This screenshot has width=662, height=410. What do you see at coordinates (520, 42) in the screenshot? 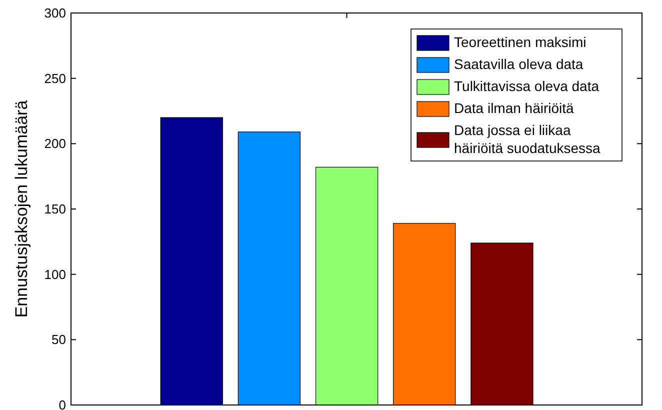
I see `legend-label: Teoreettinen maksimi` at bounding box center [520, 42].